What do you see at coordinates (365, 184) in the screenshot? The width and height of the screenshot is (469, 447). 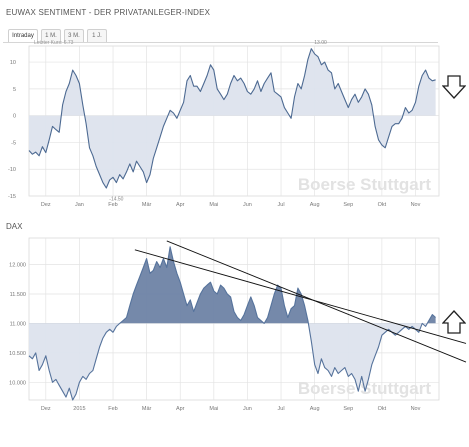 I see `watermark-text: Boerse Stuttgart` at bounding box center [365, 184].